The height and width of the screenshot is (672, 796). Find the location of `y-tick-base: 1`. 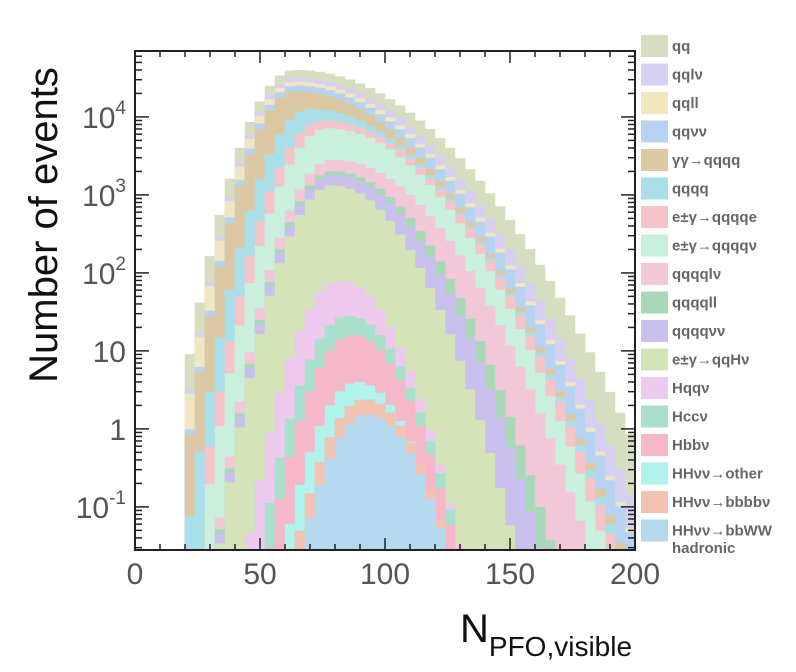

y-tick-base: 1 is located at coordinates (117, 430).